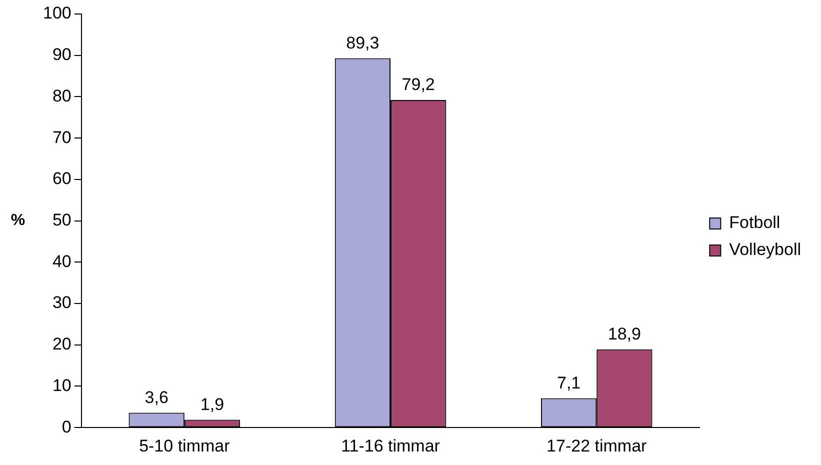 This screenshot has height=465, width=821. I want to click on y-tick-label: 100, so click(57, 13).